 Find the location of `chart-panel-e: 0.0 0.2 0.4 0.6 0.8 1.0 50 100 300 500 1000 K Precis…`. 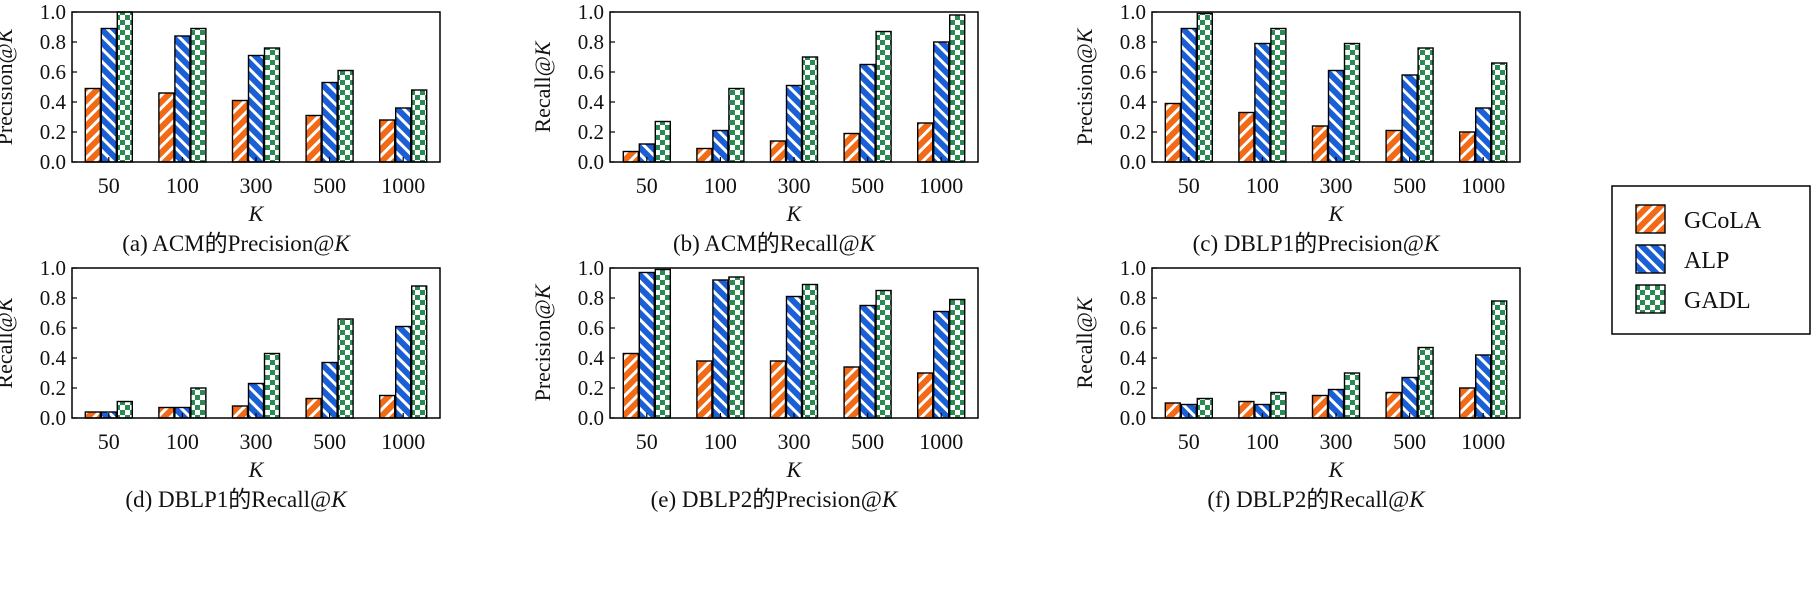

chart-panel-e: 0.0 0.2 0.4 0.6 0.8 1.0 50 100 300 500 1000 K Precis… is located at coordinates (754, 384).